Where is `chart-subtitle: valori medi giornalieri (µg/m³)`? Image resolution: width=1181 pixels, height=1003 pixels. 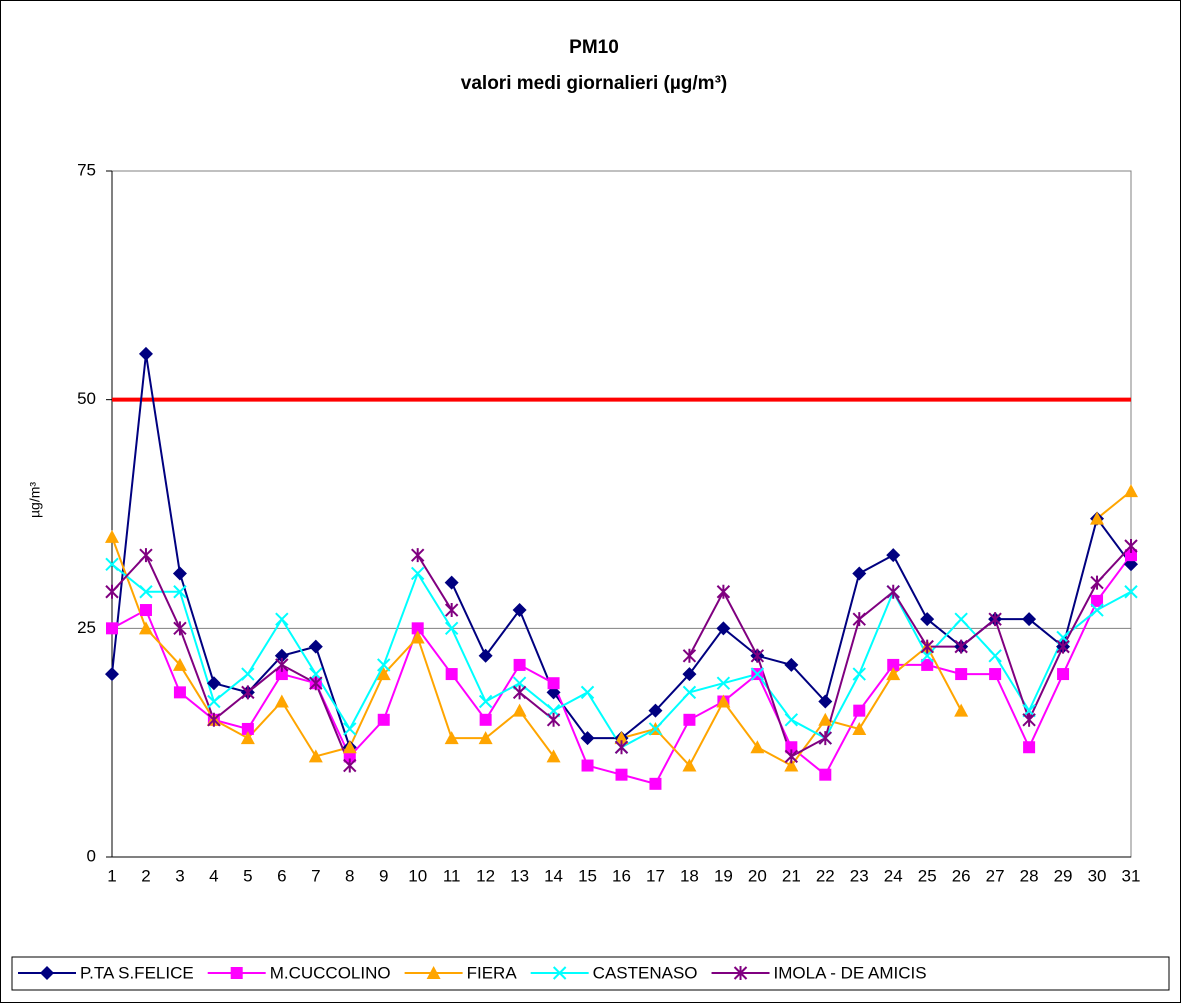 chart-subtitle: valori medi giornalieri (µg/m³) is located at coordinates (594, 83).